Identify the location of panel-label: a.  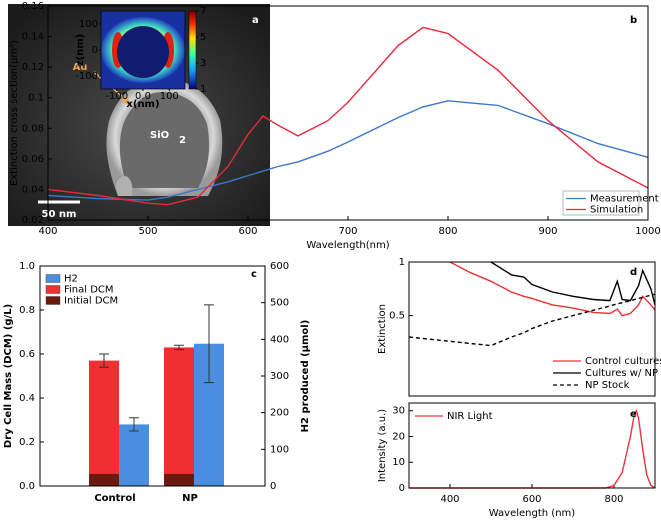
(255, 20).